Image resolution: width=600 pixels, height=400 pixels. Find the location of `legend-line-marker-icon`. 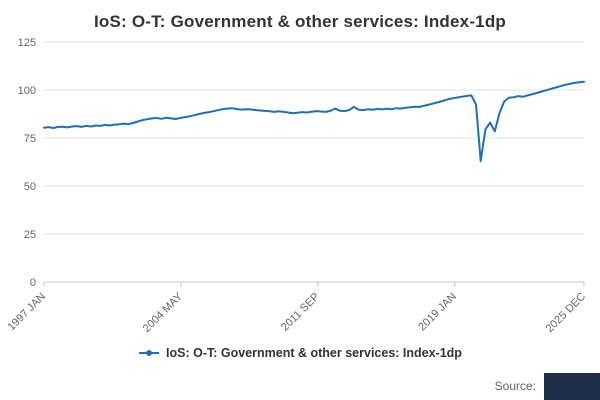

legend-line-marker-icon is located at coordinates (149, 353).